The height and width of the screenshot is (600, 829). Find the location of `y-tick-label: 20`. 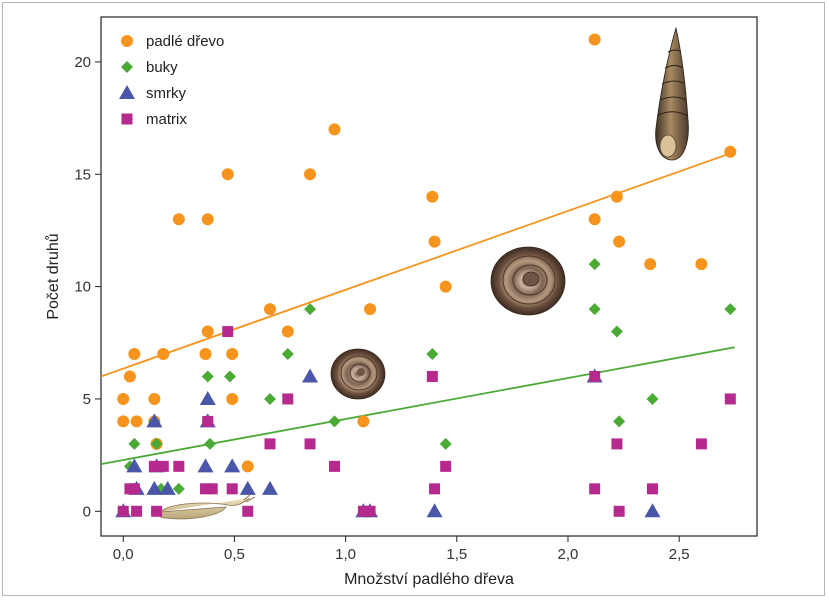

y-tick-label: 20 is located at coordinates (82, 62).